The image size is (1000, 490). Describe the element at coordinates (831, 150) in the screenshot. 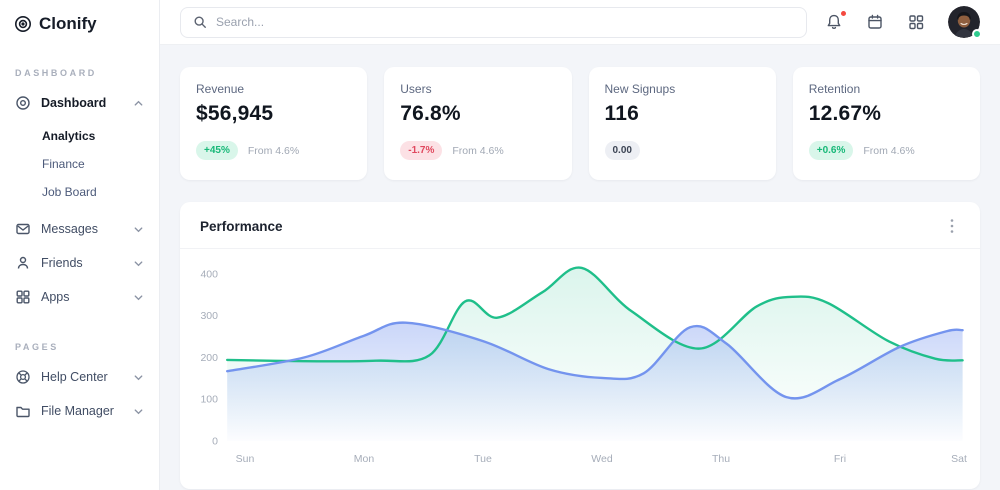

I see `trend-badge: +0.6%` at that location.